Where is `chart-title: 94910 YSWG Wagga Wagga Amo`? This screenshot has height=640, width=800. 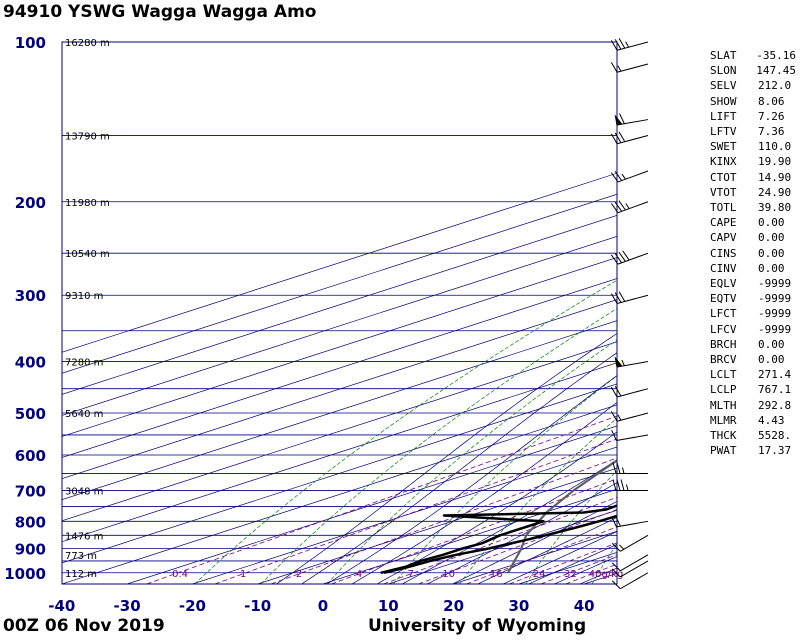
chart-title: 94910 YSWG Wagga Wagga Amo is located at coordinates (160, 12).